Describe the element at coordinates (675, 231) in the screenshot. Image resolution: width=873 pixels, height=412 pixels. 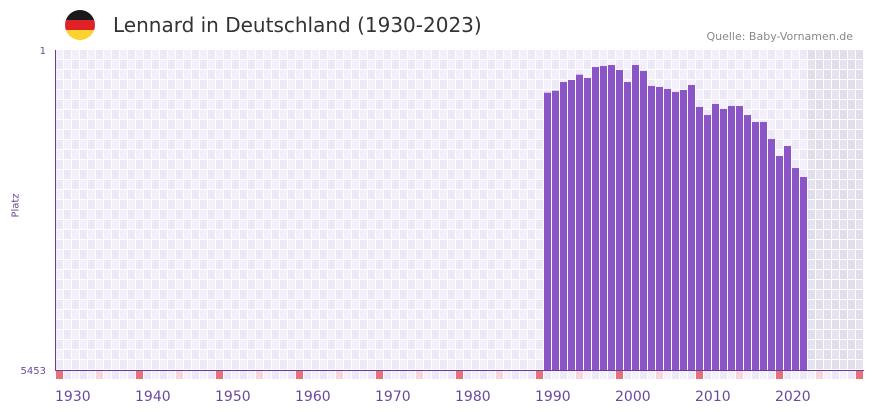
I see `bar-2007` at that location.